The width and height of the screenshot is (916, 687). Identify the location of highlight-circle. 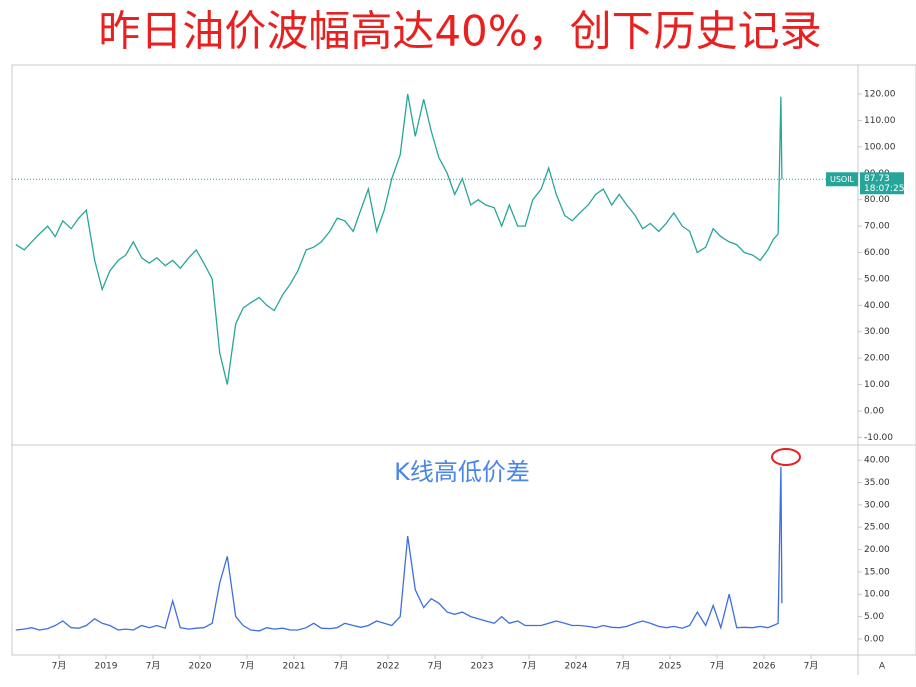
(786, 457).